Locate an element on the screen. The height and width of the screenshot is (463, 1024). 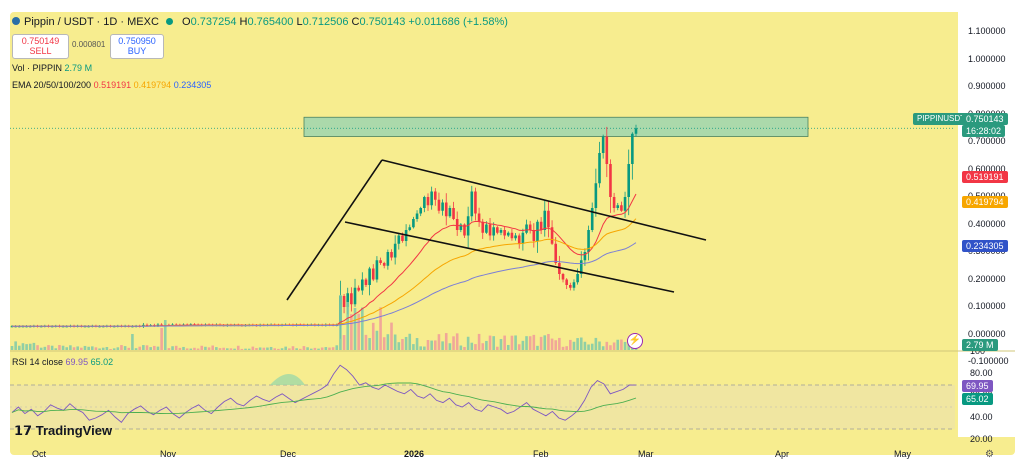
volume-tag: 2.79 M is located at coordinates (980, 345).